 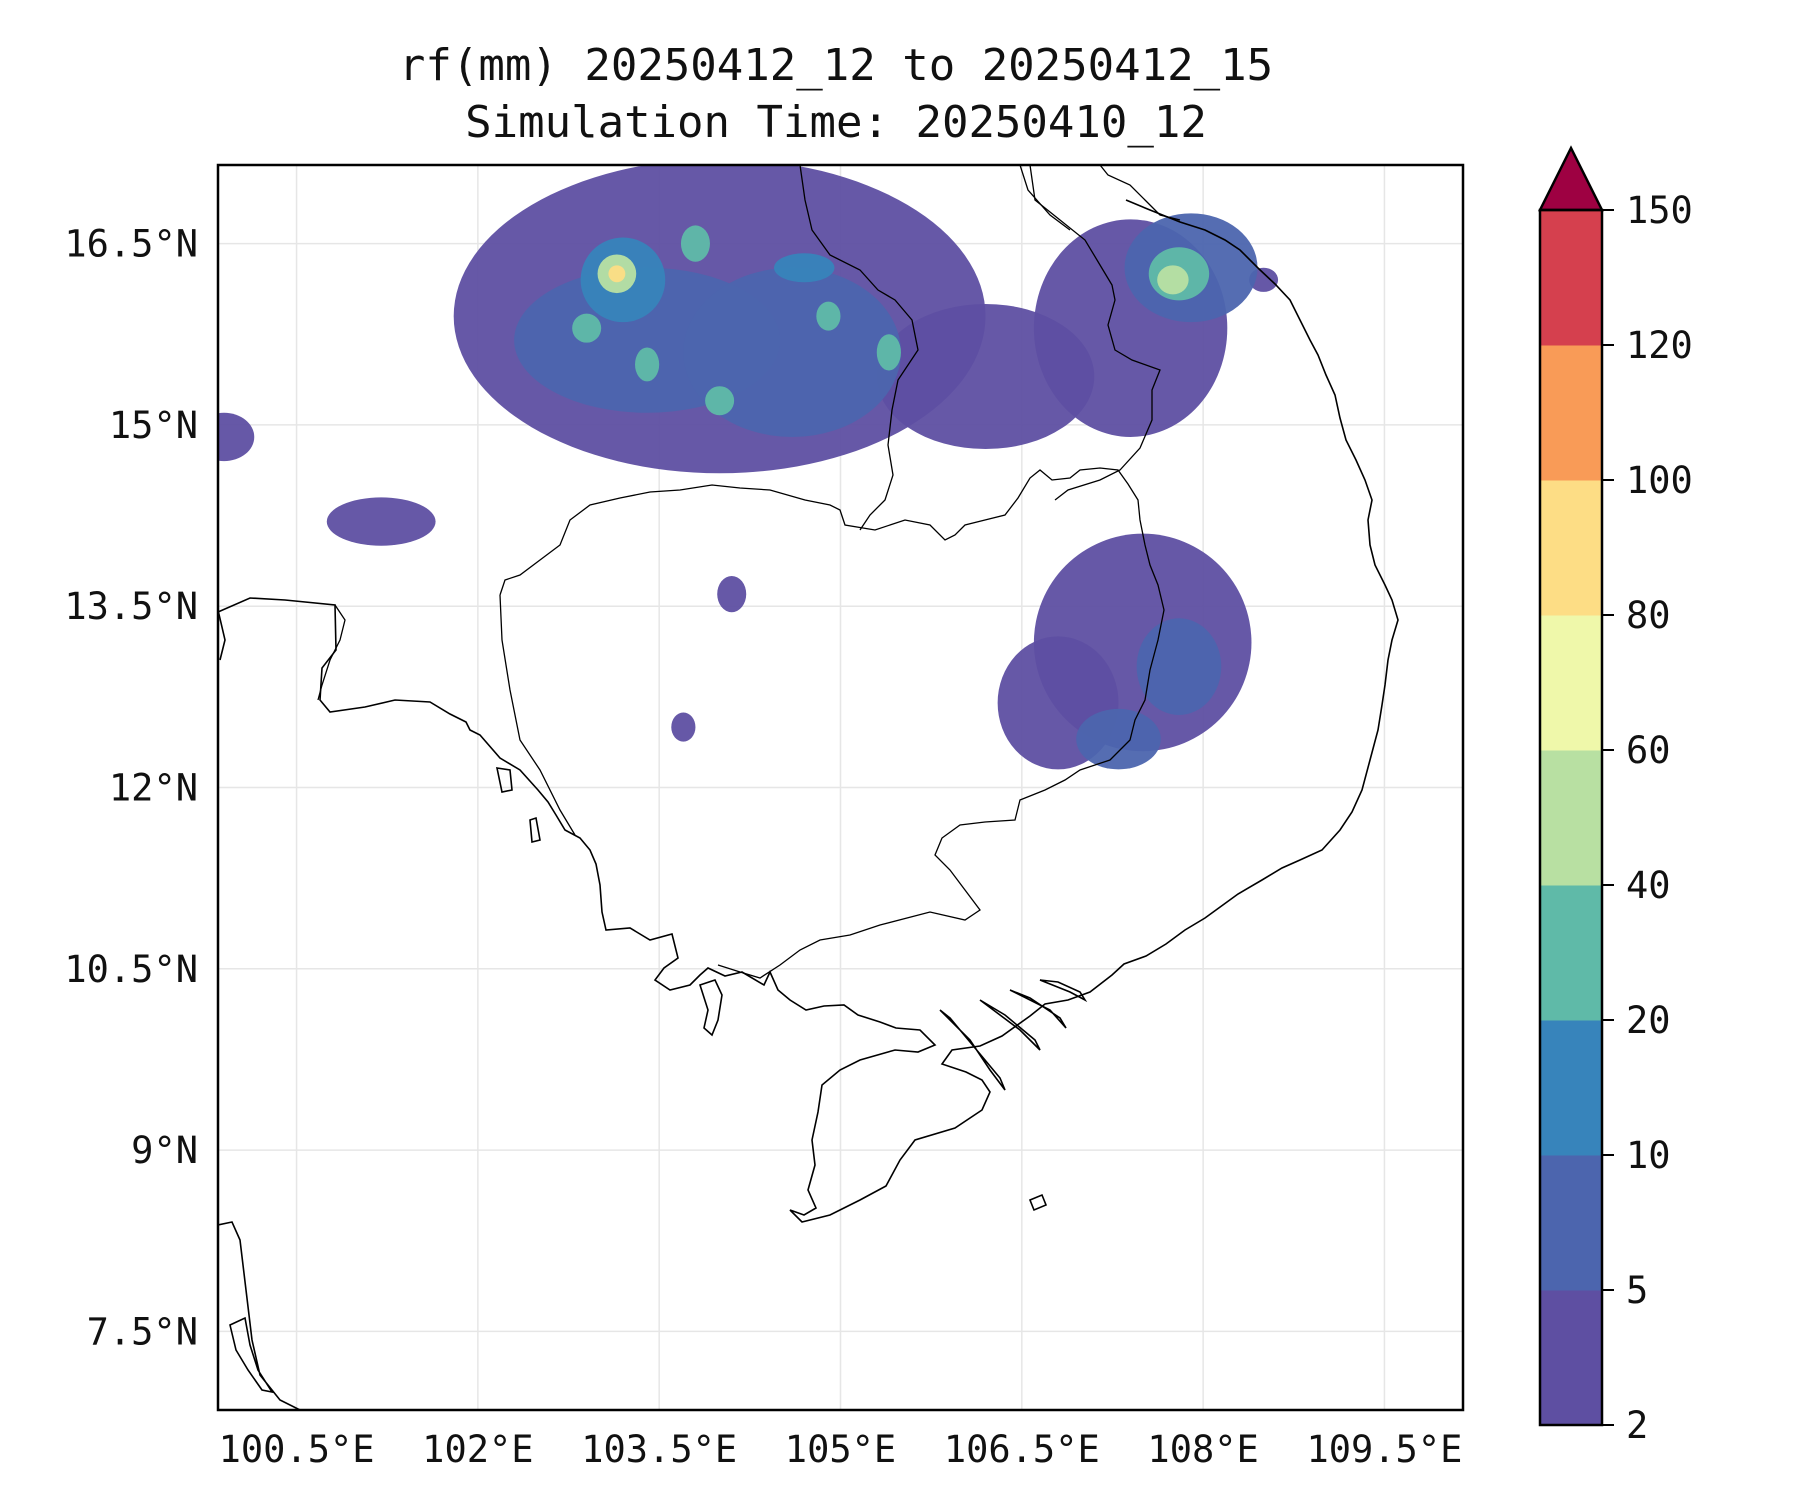 What do you see at coordinates (1659, 345) in the screenshot?
I see `colorbar-tick-label: 120` at bounding box center [1659, 345].